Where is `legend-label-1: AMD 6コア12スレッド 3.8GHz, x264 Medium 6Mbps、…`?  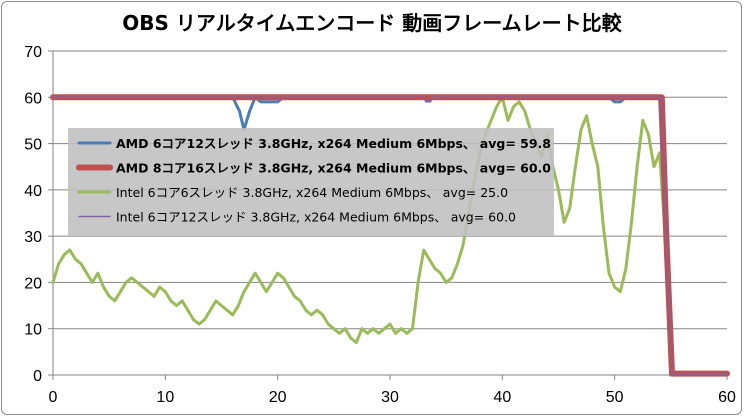 legend-label-1: AMD 6コア12スレッド 3.8GHz, x264 Medium 6Mbps、… is located at coordinates (333, 143).